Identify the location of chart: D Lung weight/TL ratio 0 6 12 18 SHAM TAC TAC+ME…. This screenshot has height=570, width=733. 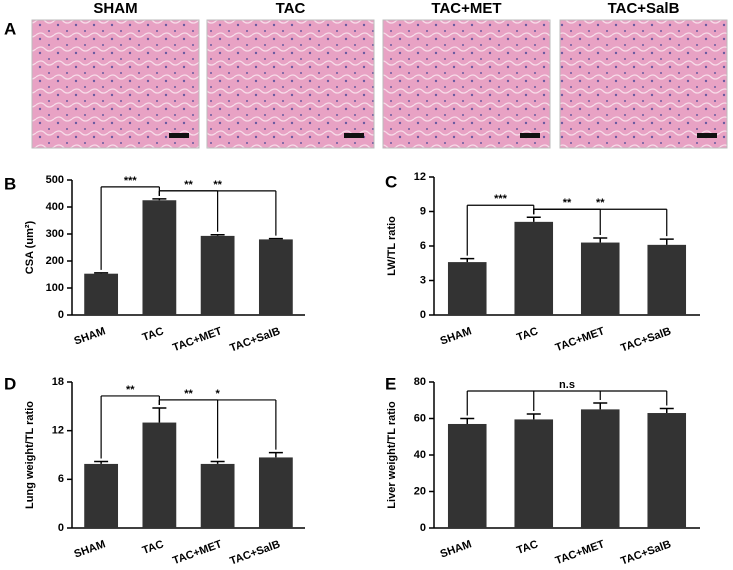
(154, 471).